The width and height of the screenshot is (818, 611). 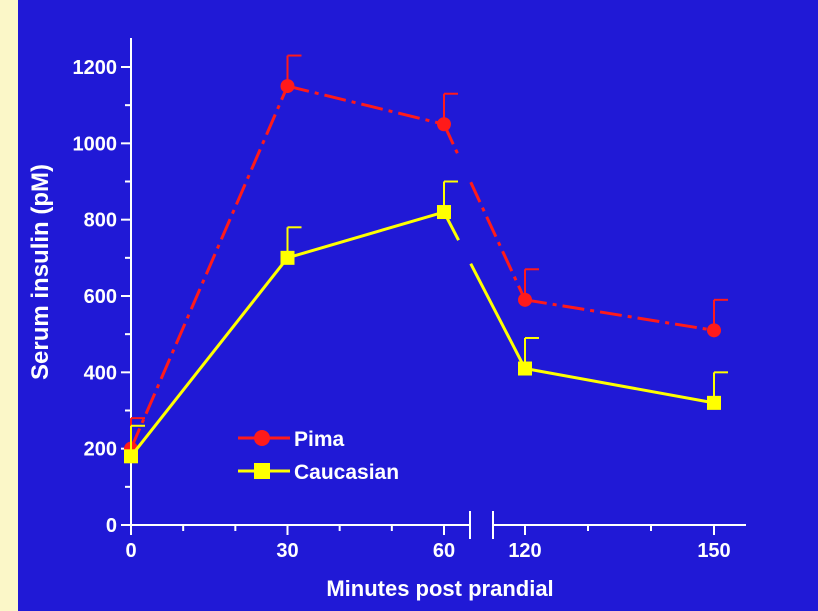 I want to click on x-tick-label: 150, so click(x=713, y=551).